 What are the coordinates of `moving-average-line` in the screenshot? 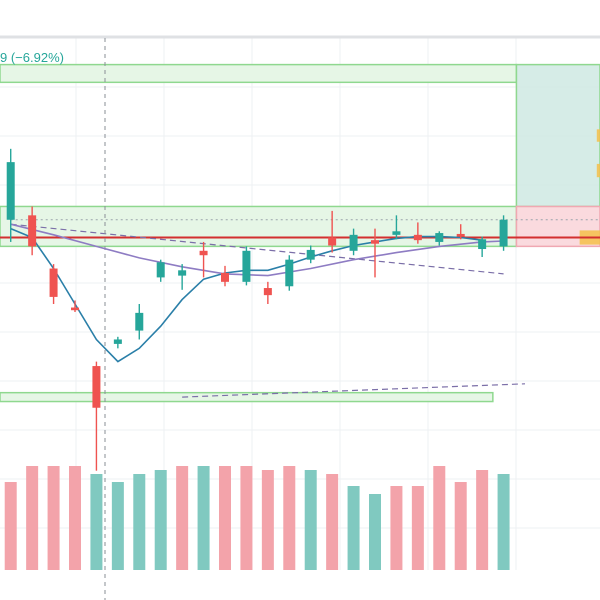 It's located at (257, 250).